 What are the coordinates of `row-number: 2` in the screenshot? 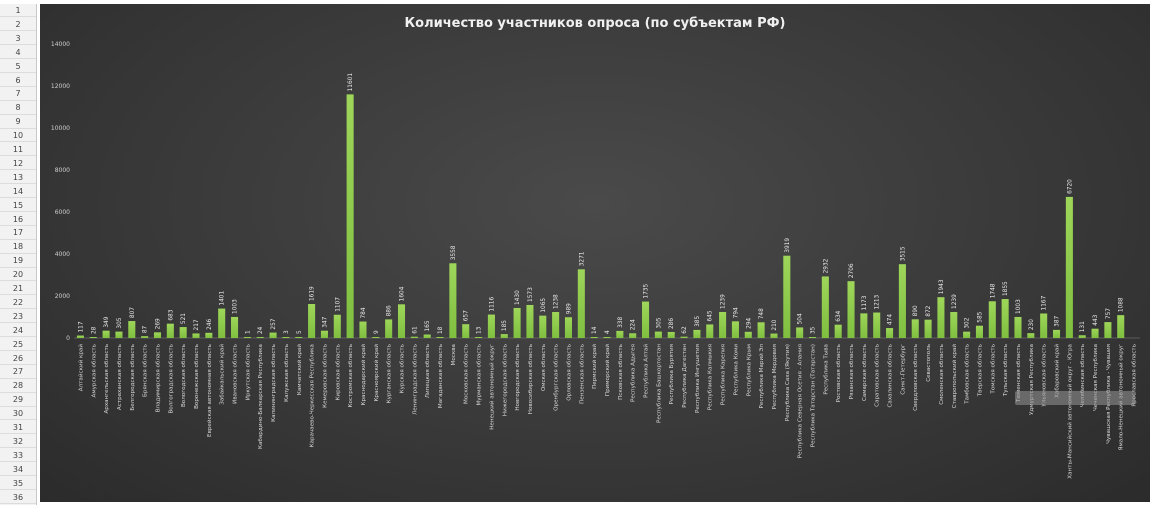 It's located at (18, 25).